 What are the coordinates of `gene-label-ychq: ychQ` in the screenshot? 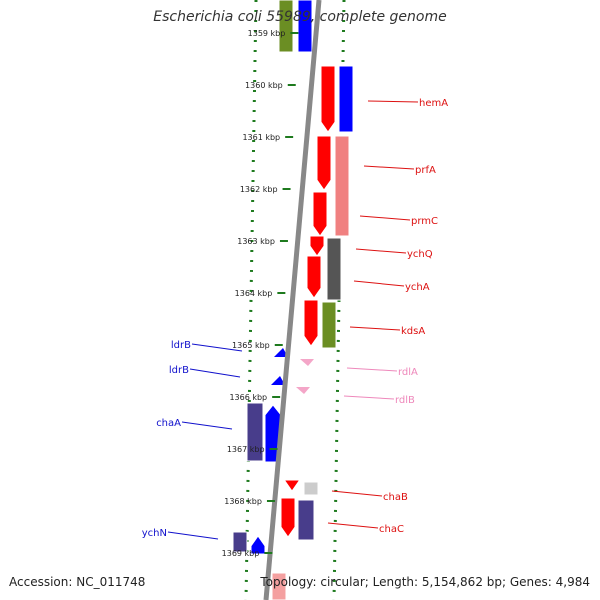 It's located at (420, 254).